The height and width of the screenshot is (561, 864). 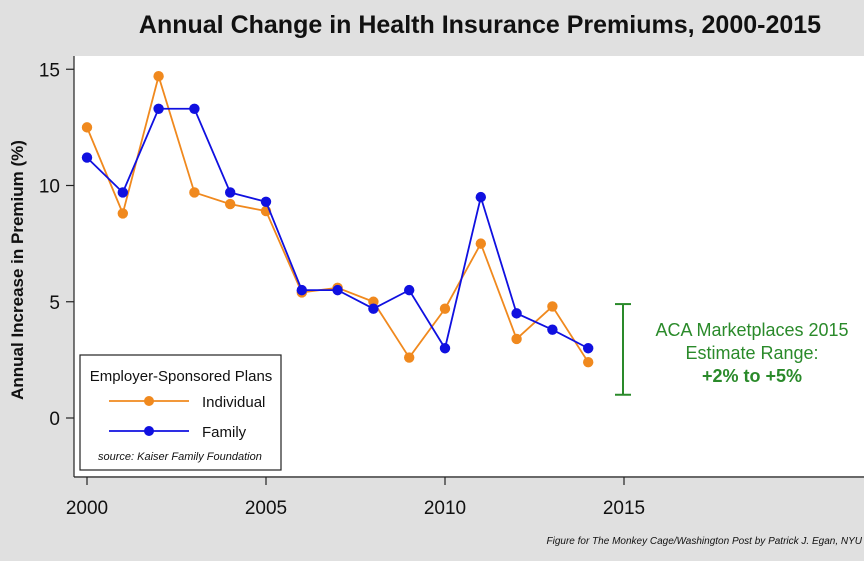 I want to click on y-ticks: 0 5 10 15, so click(x=56, y=245).